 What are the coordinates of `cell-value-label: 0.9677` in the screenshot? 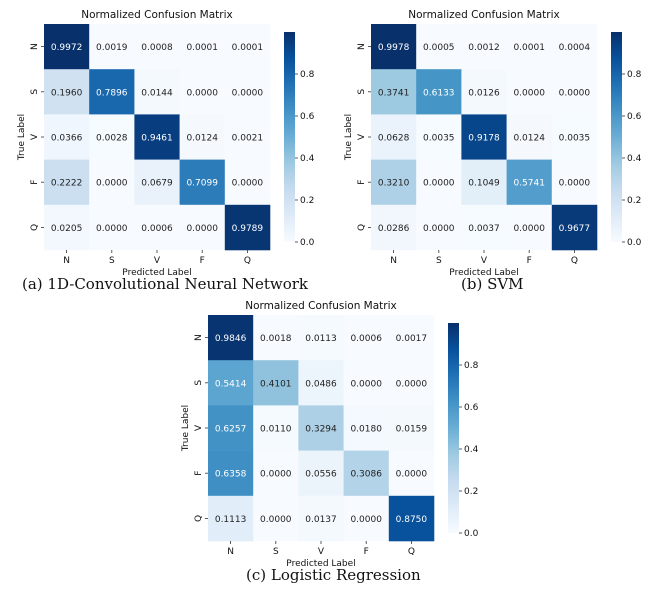 It's located at (575, 229).